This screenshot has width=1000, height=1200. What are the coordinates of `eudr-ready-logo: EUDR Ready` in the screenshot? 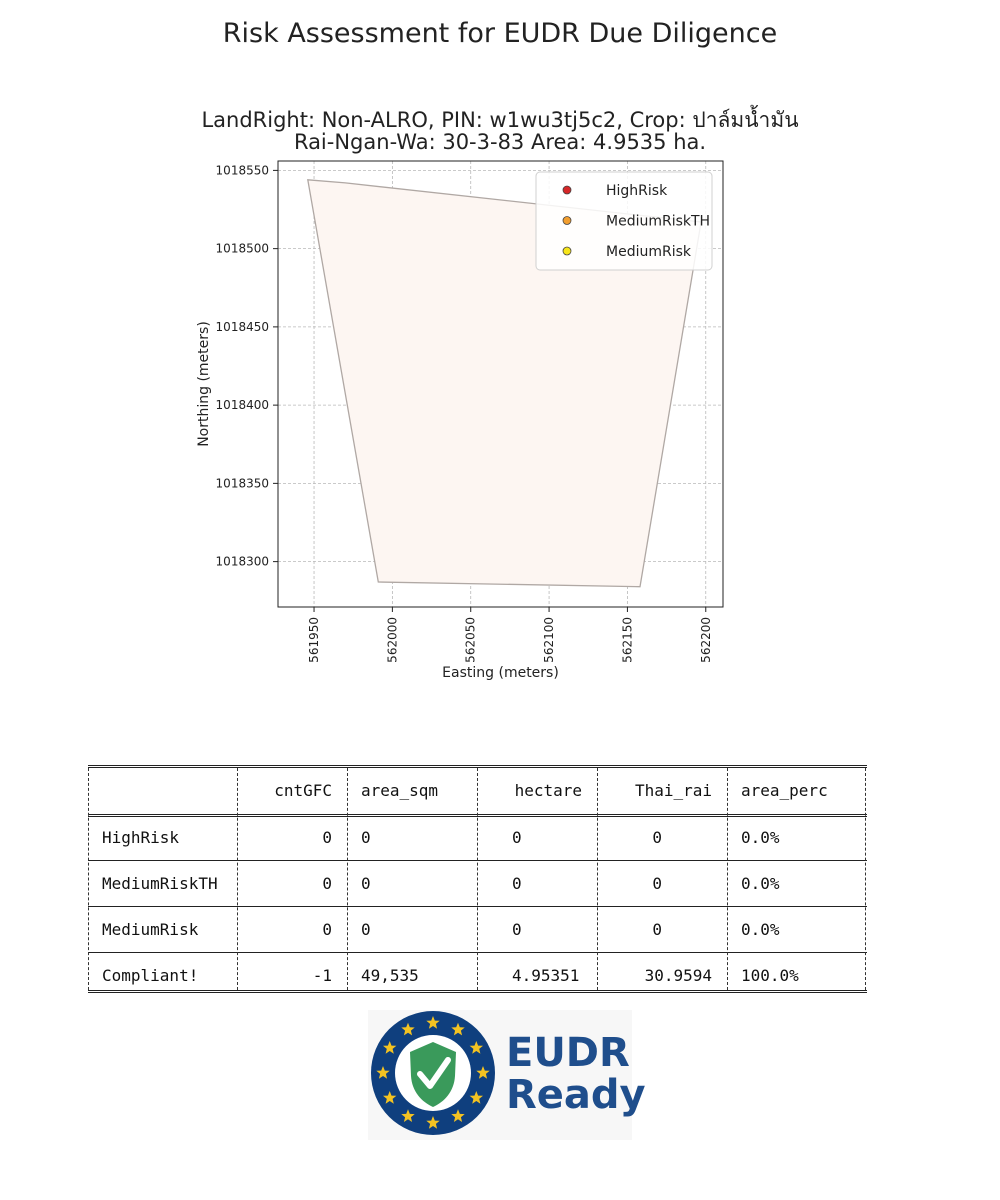 It's located at (507, 1075).